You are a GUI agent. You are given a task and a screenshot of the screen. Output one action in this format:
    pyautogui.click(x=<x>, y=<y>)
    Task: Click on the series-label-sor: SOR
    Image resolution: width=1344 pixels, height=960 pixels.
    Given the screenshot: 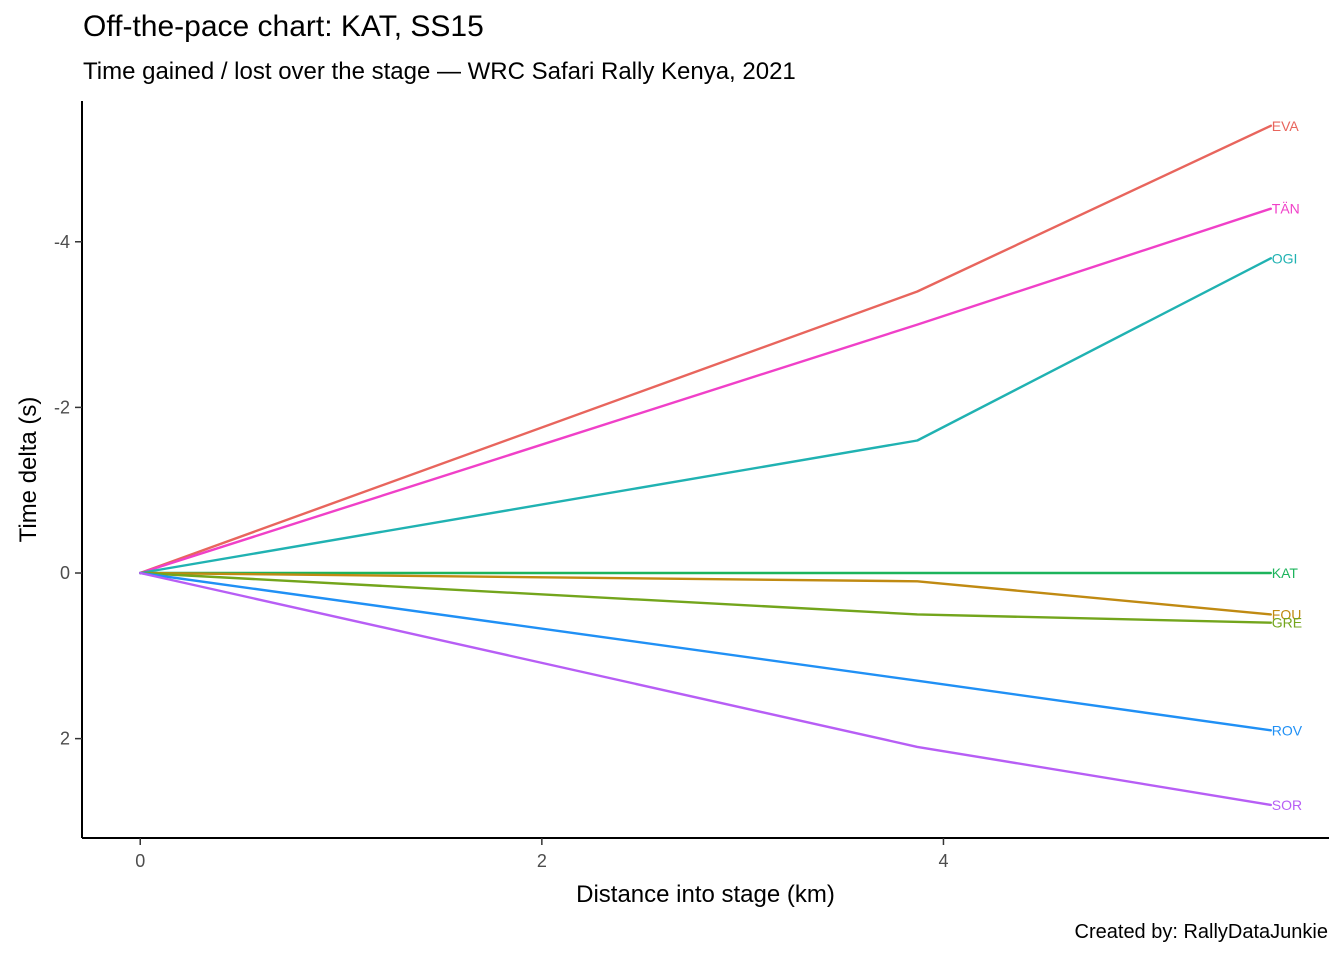 What is the action you would take?
    pyautogui.click(x=1287, y=805)
    